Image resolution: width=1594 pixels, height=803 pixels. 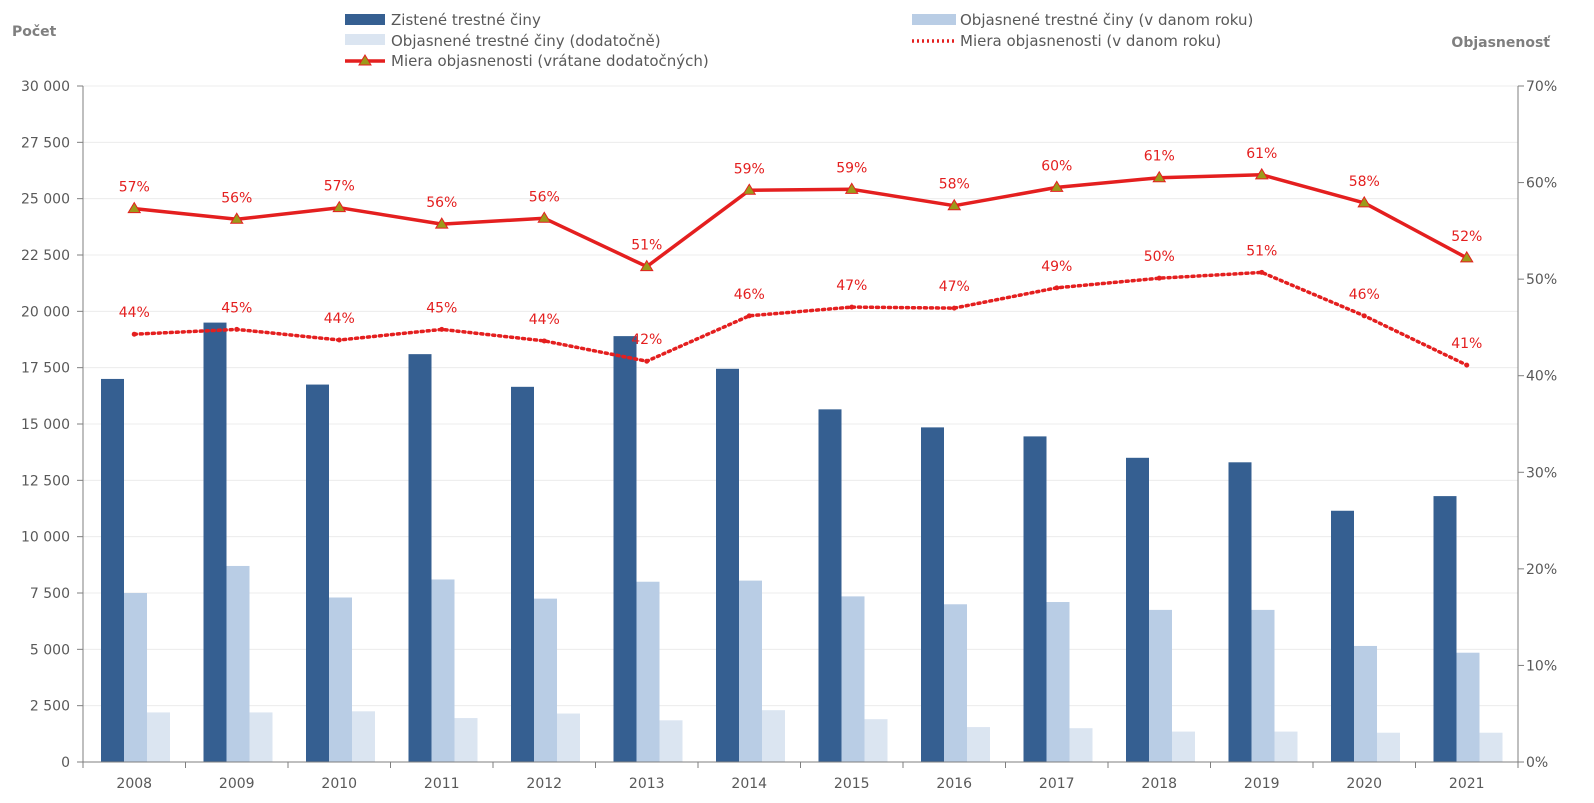 I want to click on legend-swatch-recorded, so click(x=365, y=19).